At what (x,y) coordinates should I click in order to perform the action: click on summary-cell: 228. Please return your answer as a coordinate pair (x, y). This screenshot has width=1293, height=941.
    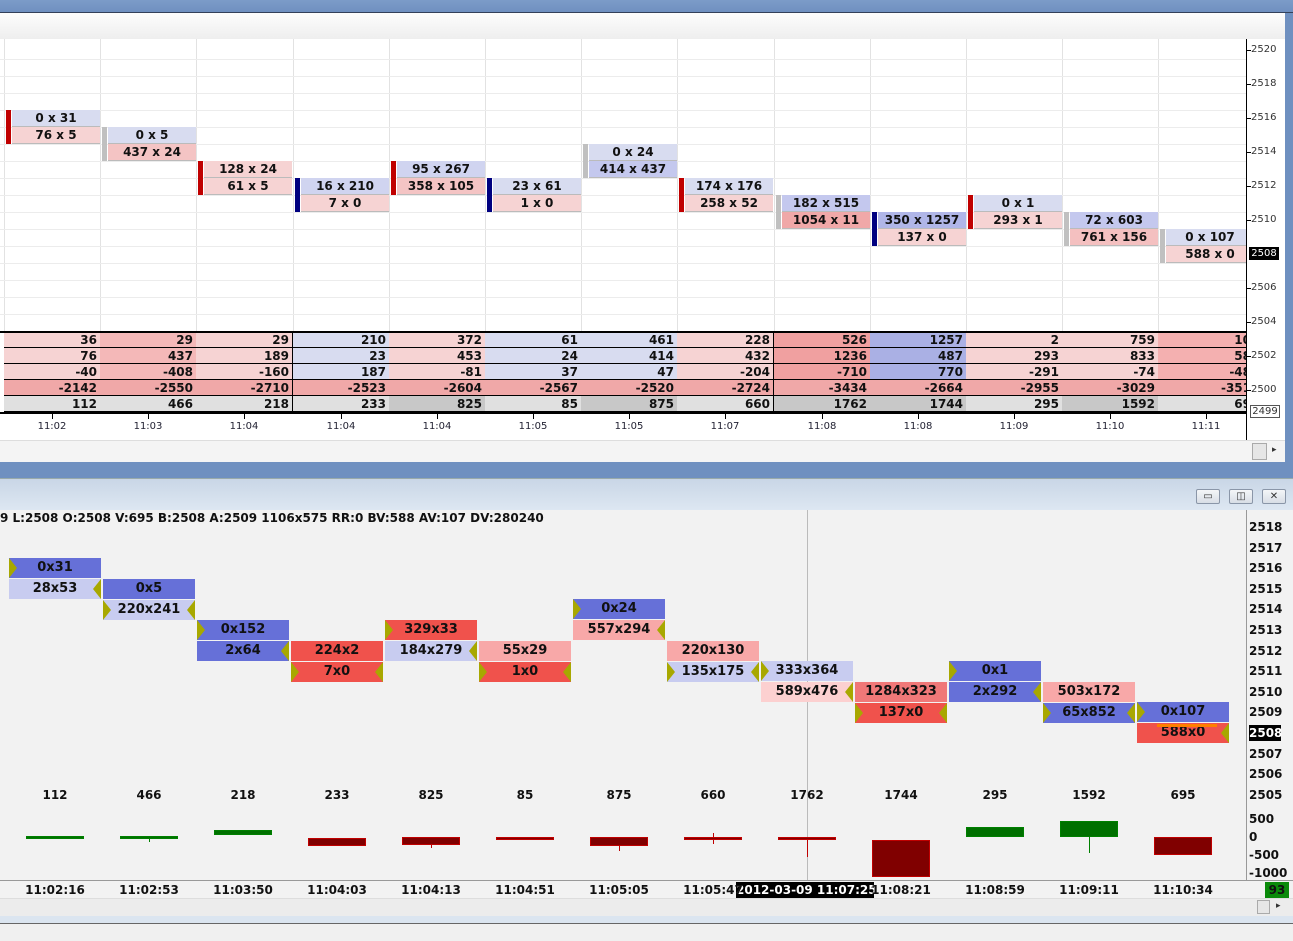
    Looking at the image, I should click on (725, 340).